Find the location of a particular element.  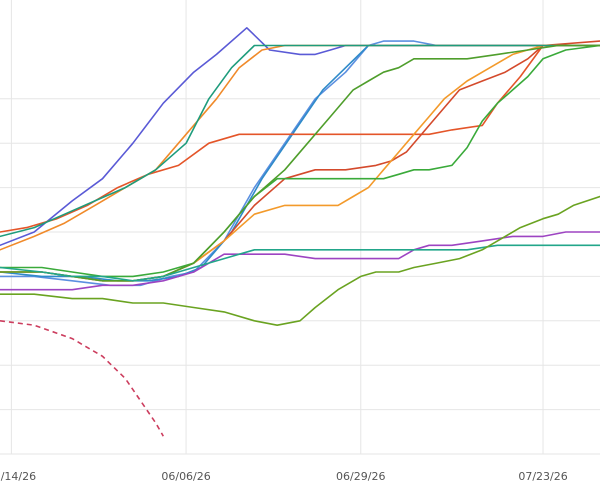

x-axis-ticks: 05/14/26 06/06/26 06/29/26 07/23/26 is located at coordinates (284, 476).